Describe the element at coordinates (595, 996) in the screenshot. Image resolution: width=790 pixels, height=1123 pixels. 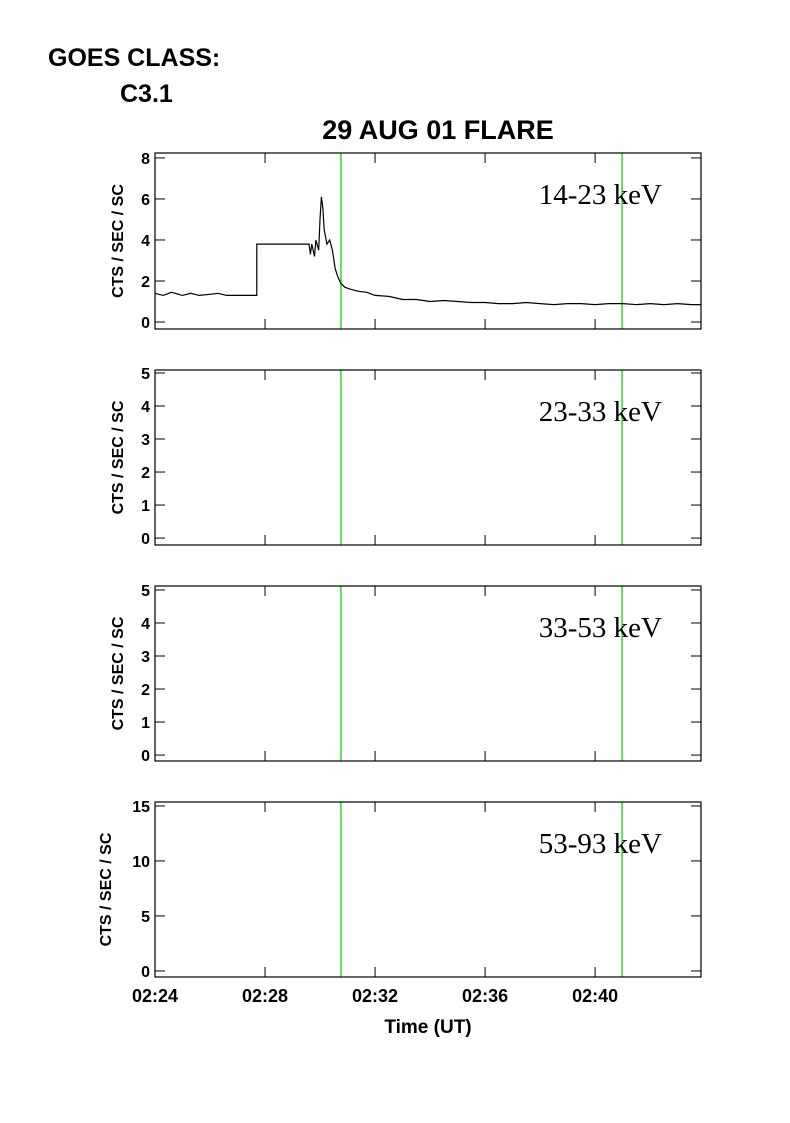
I see `x-tick-label: 02:40` at that location.